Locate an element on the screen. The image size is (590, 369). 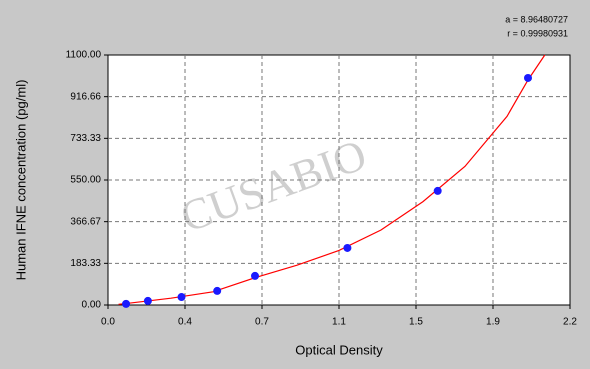
x-tick-label: 2.2 is located at coordinates (570, 322).